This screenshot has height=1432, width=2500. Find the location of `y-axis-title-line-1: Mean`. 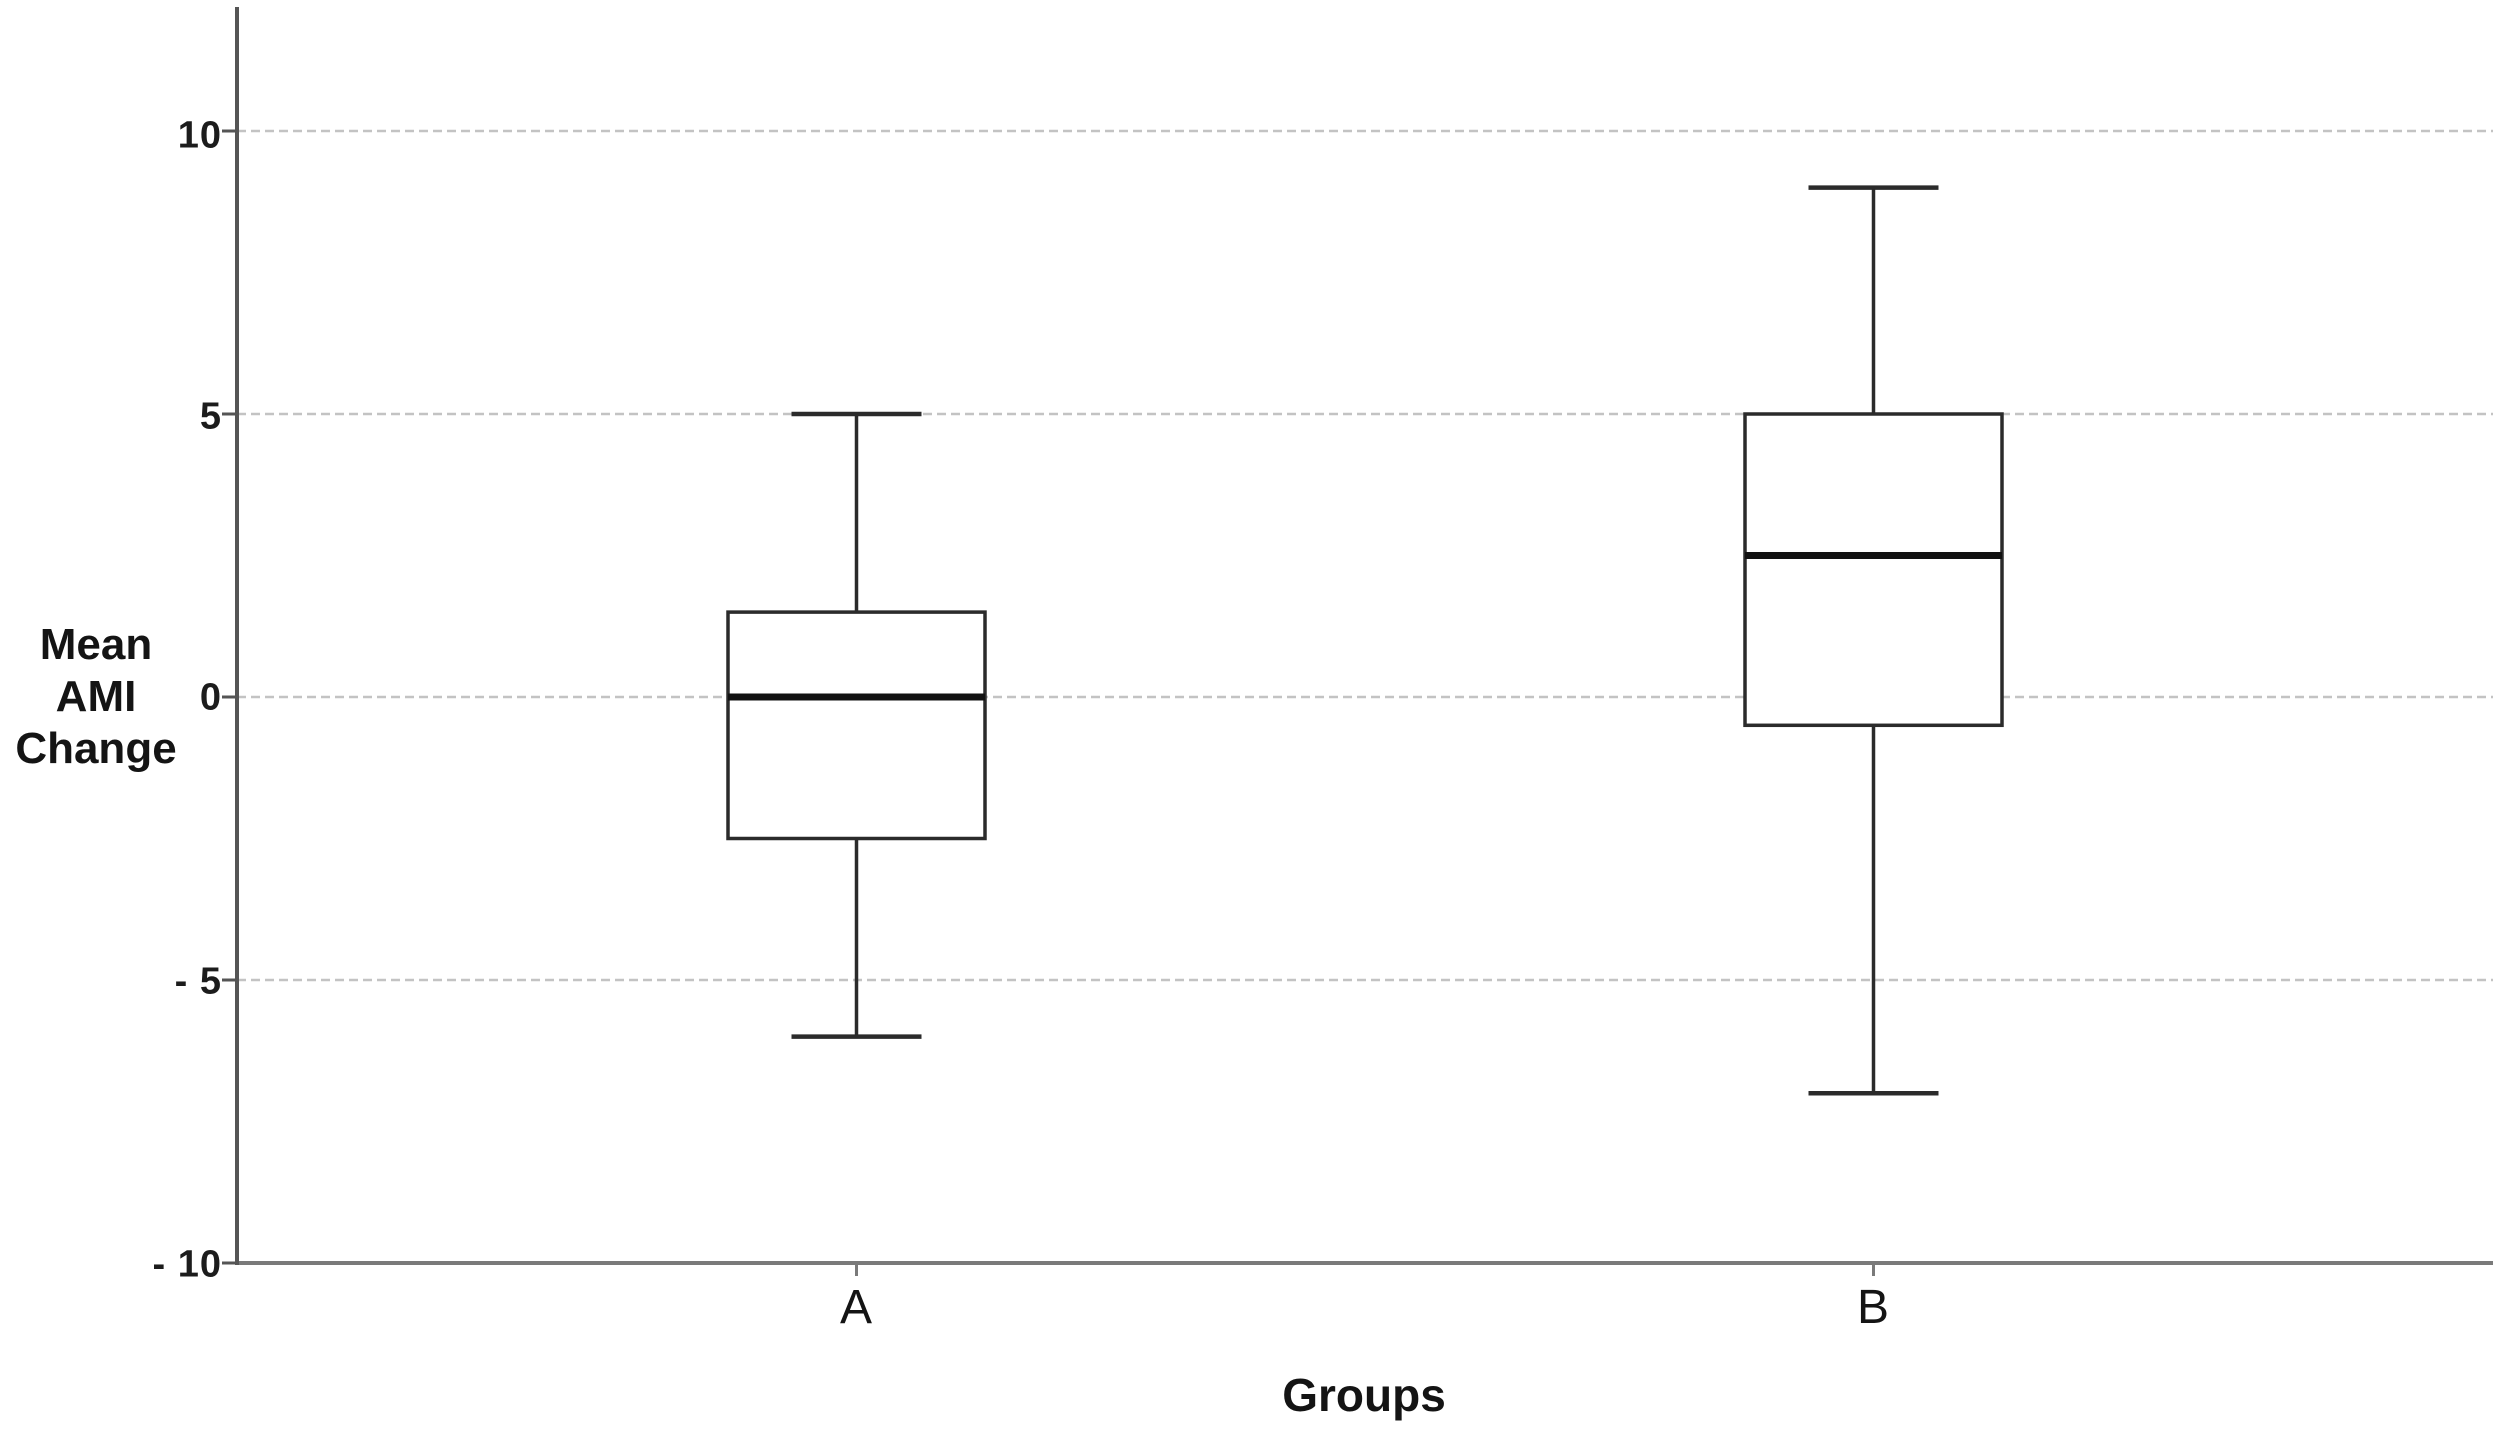

y-axis-title-line-1: Mean is located at coordinates (96, 644).